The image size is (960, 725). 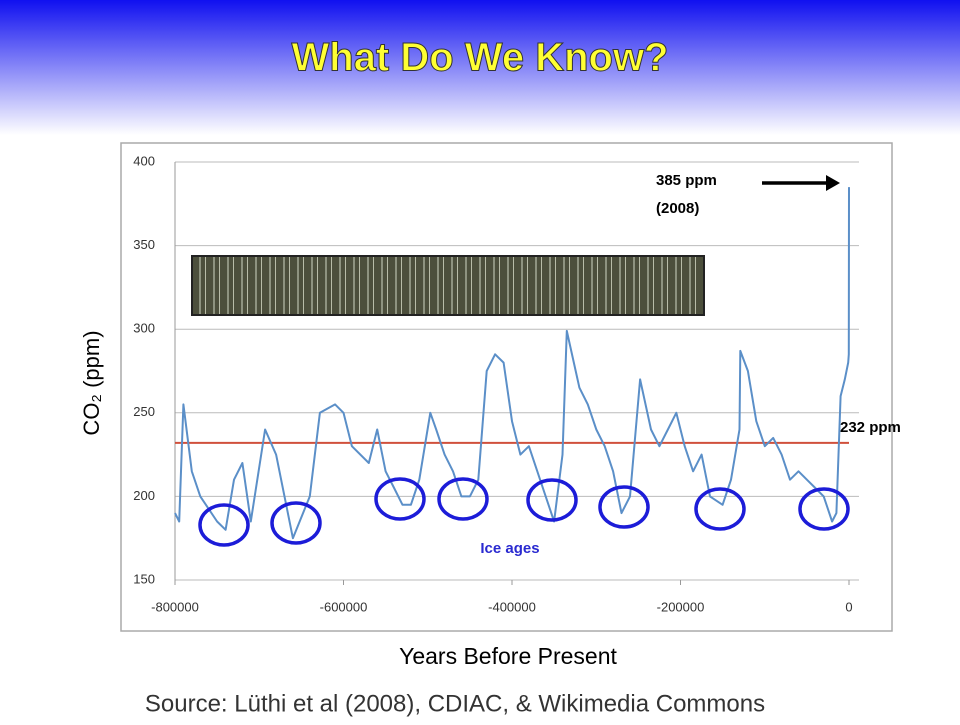 What do you see at coordinates (91, 382) in the screenshot?
I see `y-axis-label: CO₂ (ppm)` at bounding box center [91, 382].